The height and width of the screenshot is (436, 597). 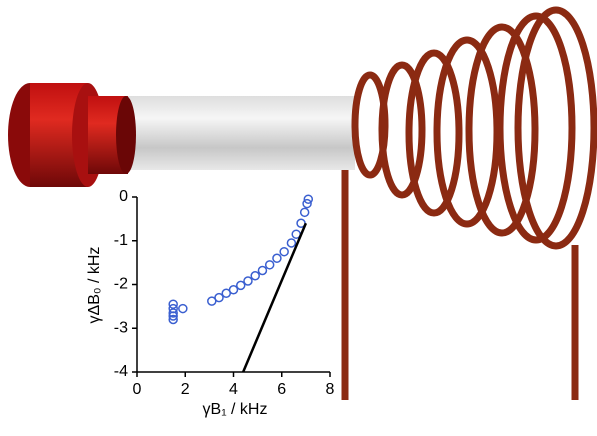 What do you see at coordinates (121, 327) in the screenshot?
I see `y-tick-label: -3` at bounding box center [121, 327].